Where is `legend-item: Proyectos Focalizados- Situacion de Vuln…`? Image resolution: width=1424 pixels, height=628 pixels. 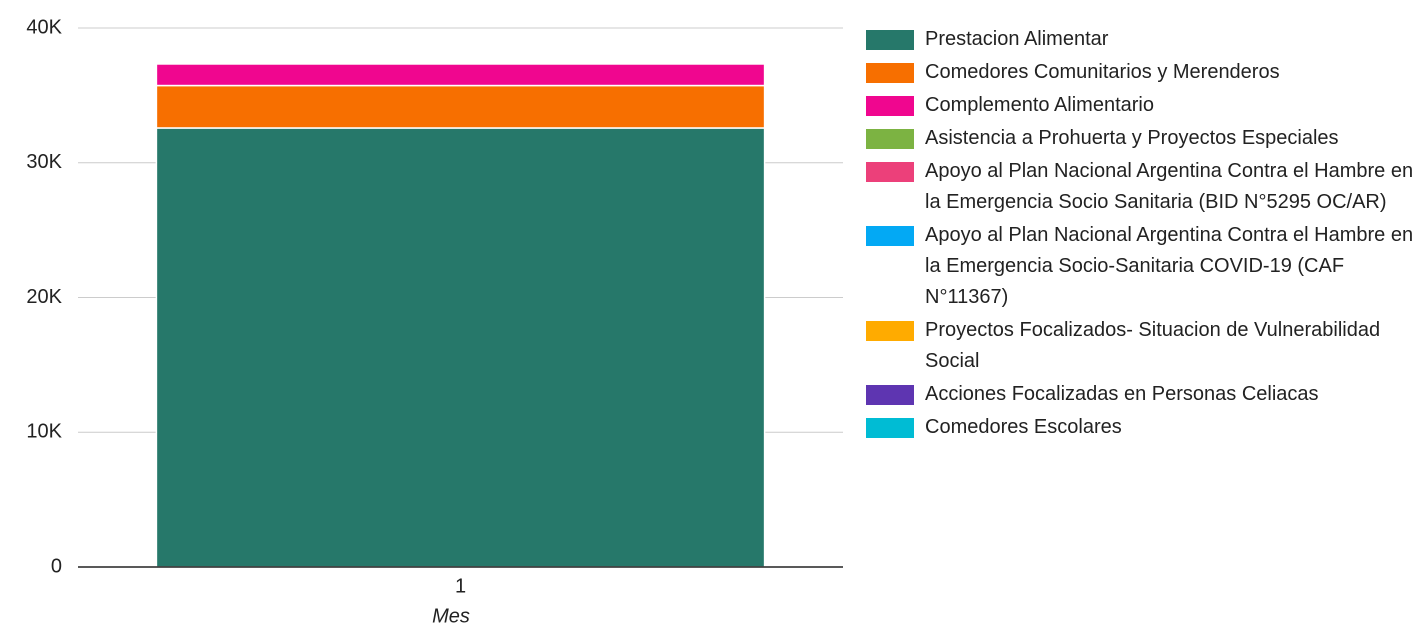
legend-item: Proyectos Focalizados- Situacion de Vuln… is located at coordinates (1145, 346).